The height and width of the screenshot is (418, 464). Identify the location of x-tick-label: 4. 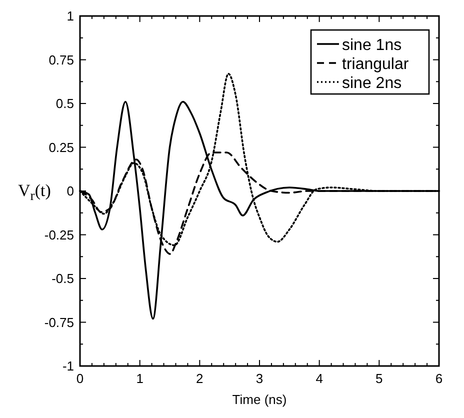
(319, 378).